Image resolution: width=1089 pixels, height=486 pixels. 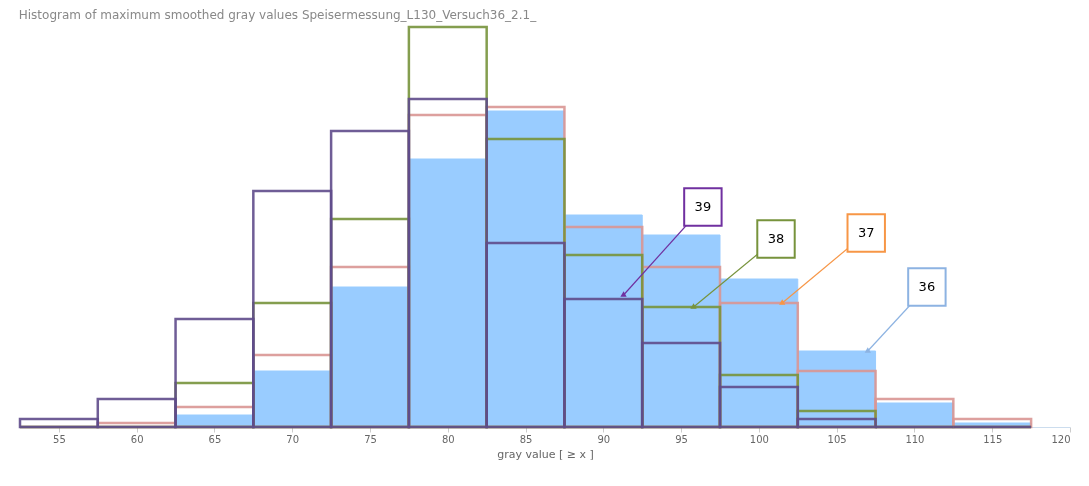 What do you see at coordinates (293, 439) in the screenshot?
I see `x-tick-label: 70` at bounding box center [293, 439].